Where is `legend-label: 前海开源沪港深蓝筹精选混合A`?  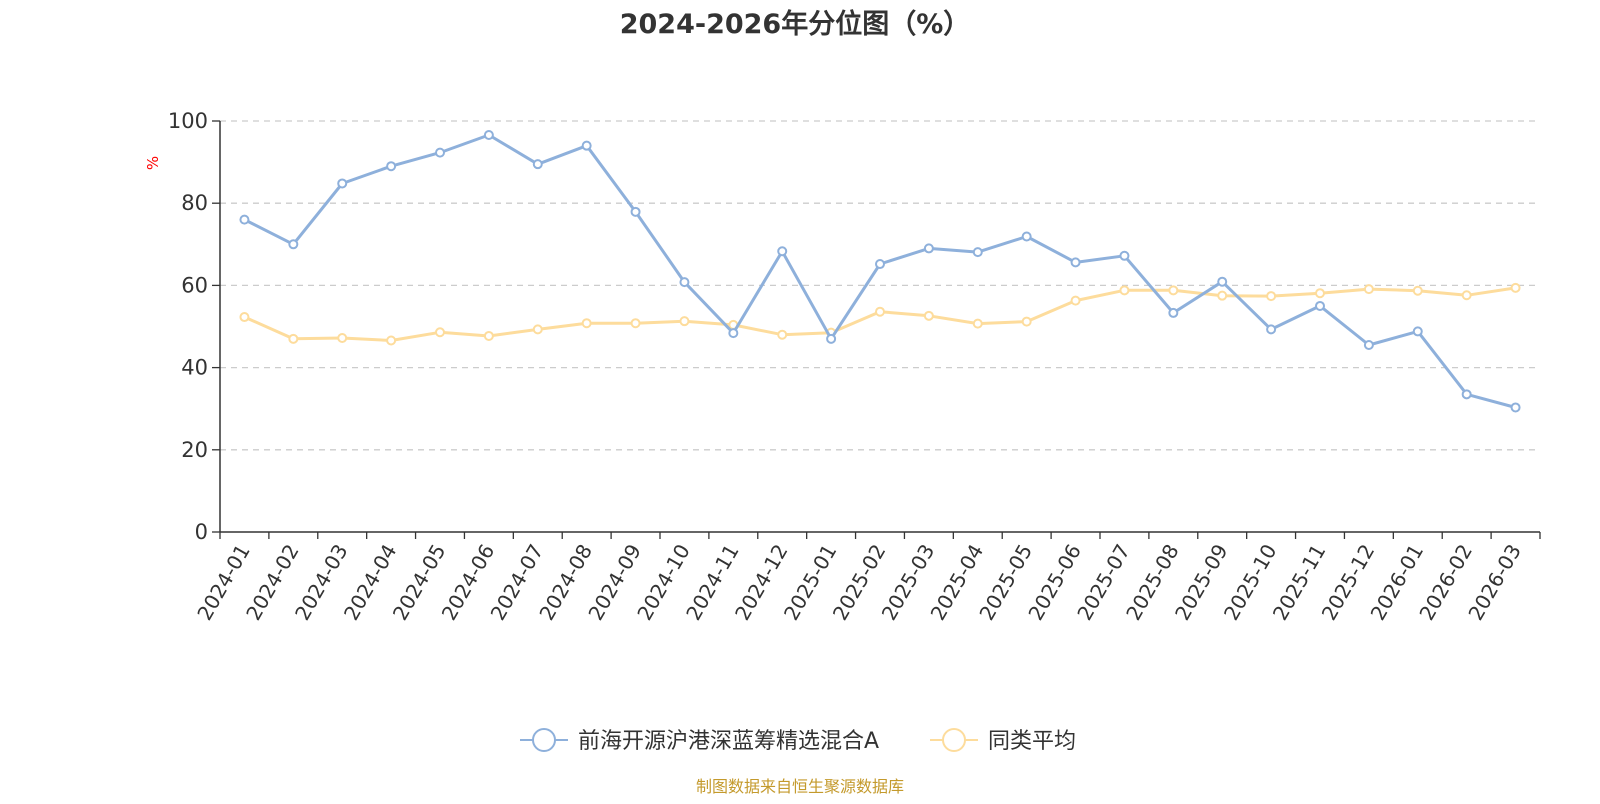 legend-label: 前海开源沪港深蓝筹精选混合A is located at coordinates (728, 741).